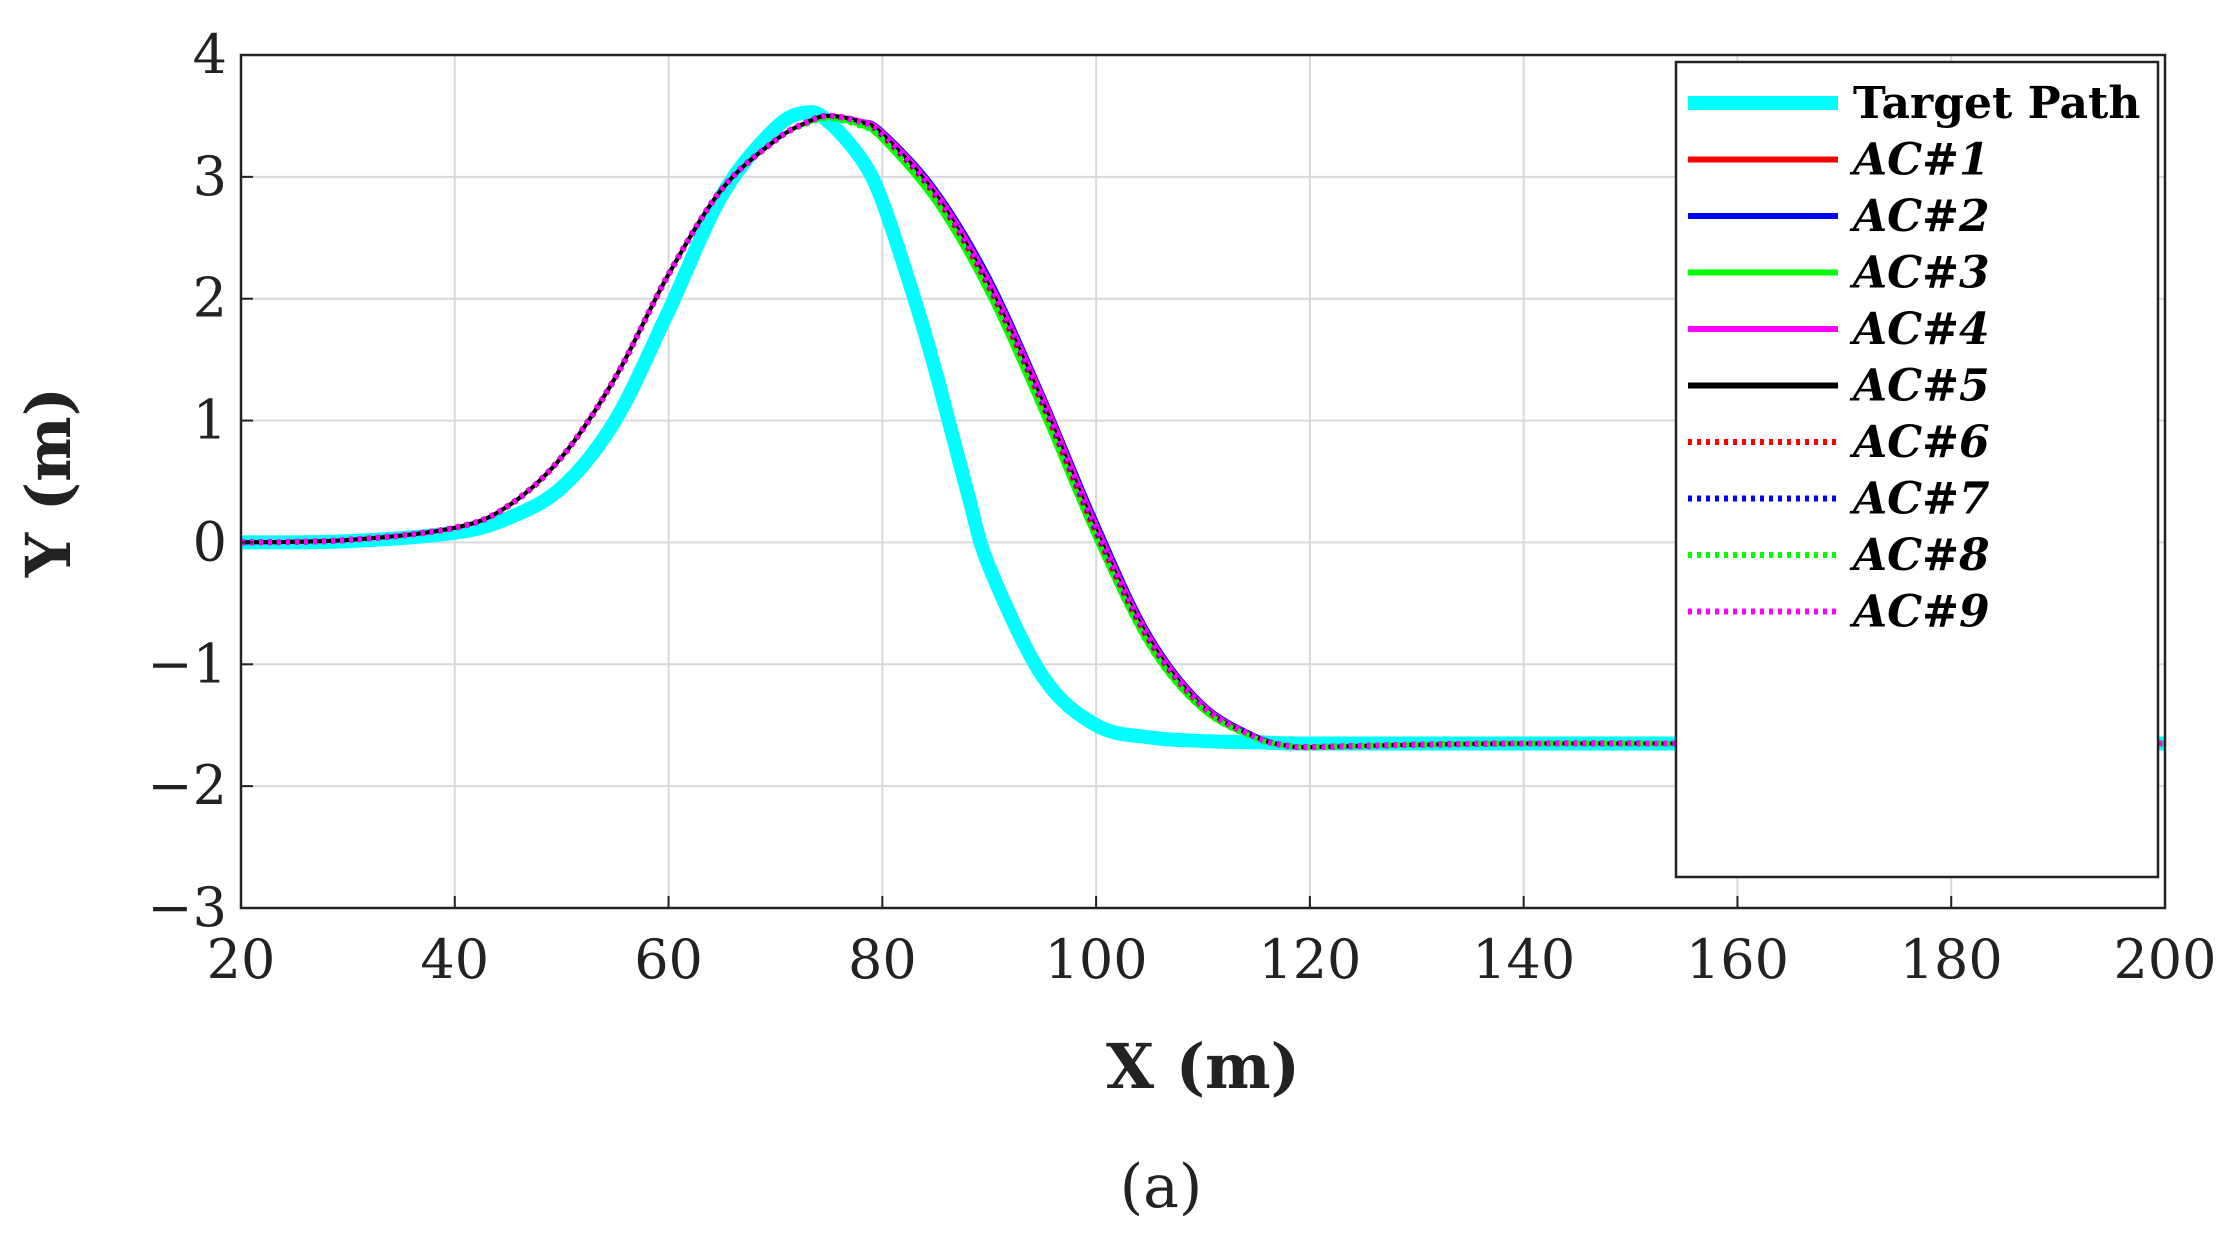 The image size is (2229, 1244). What do you see at coordinates (48, 482) in the screenshot?
I see `y-axis-label: Y (m)` at bounding box center [48, 482].